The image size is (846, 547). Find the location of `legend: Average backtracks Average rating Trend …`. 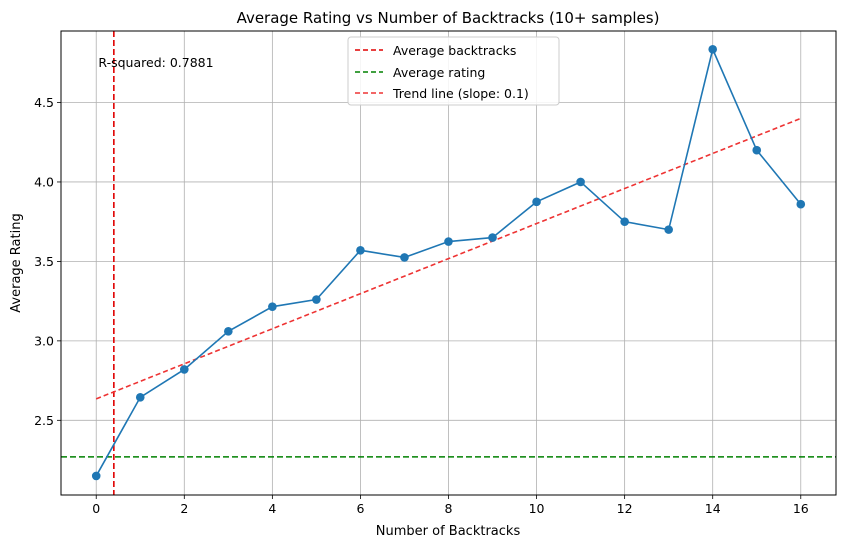

legend: Average backtracks Average rating Trend … is located at coordinates (453, 71).